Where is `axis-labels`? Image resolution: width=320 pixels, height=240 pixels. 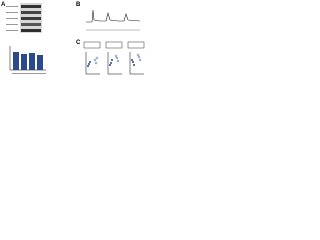
axis-labels is located at coordinates (29, 73).